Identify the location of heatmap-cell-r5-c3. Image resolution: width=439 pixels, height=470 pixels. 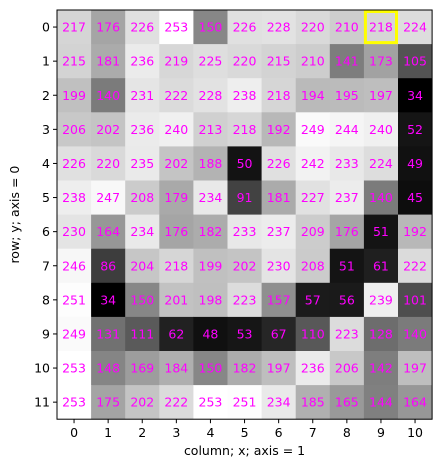
(176, 197).